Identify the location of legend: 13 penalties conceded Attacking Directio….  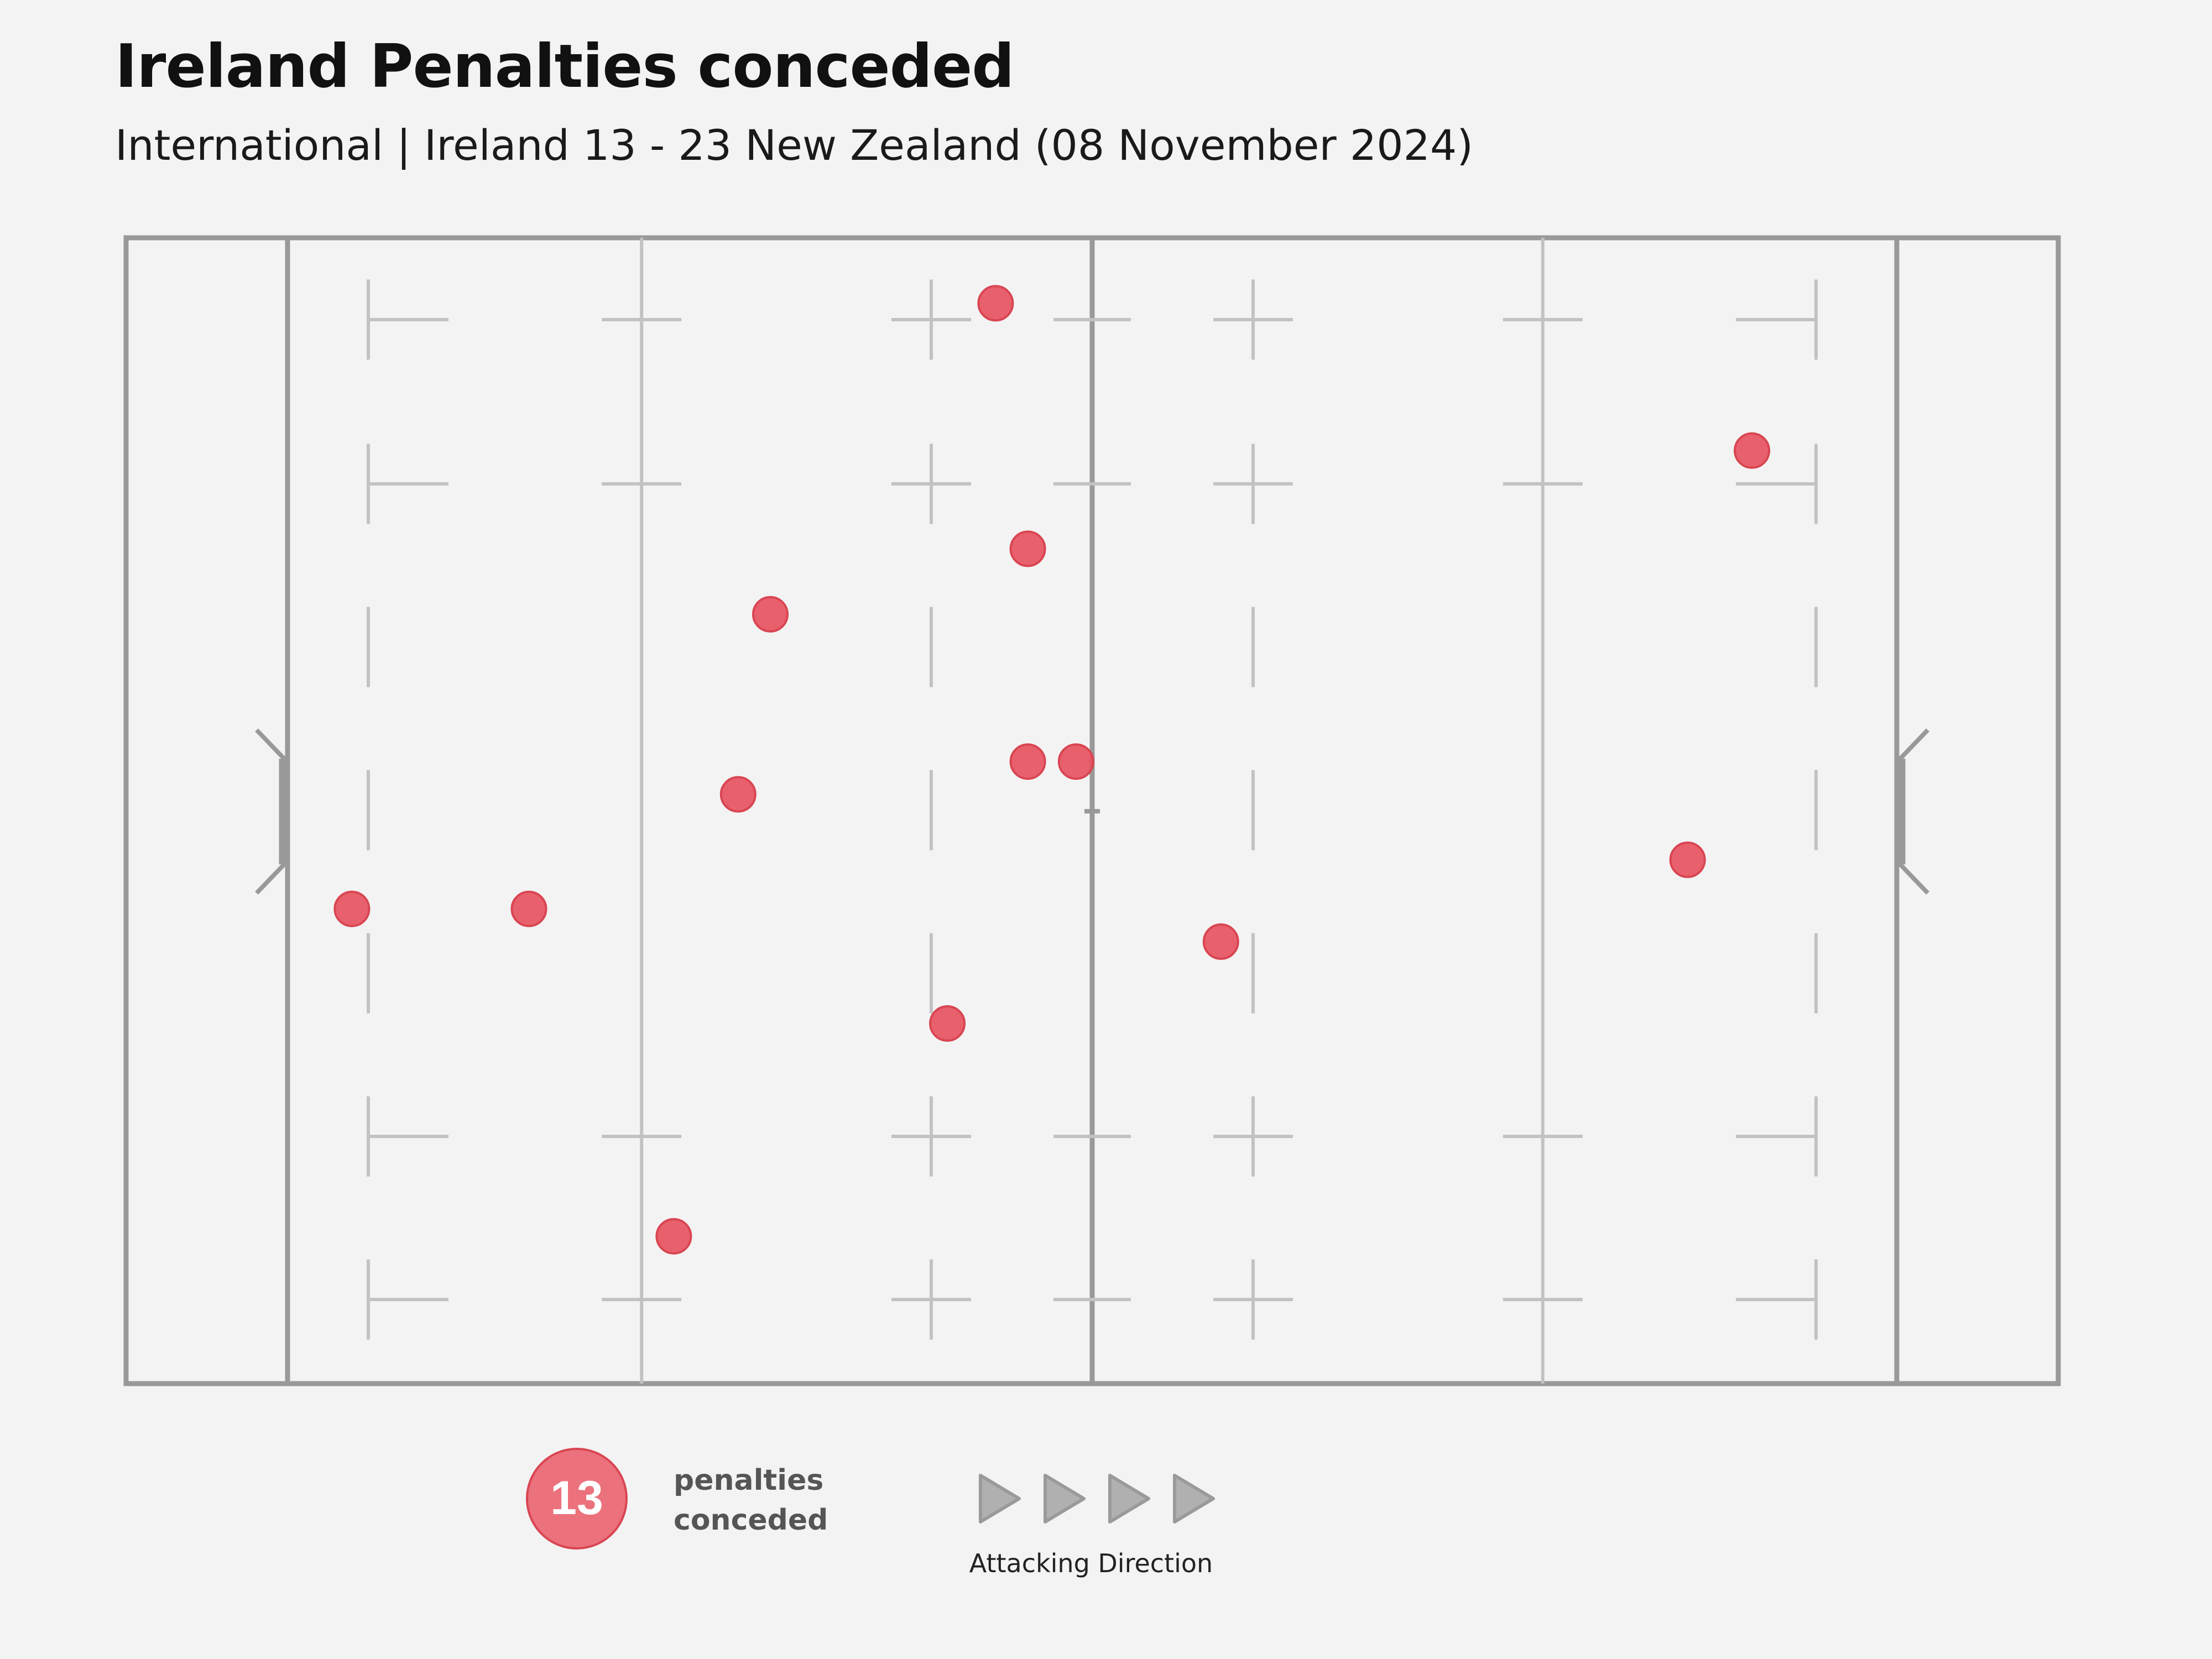
(871, 1513).